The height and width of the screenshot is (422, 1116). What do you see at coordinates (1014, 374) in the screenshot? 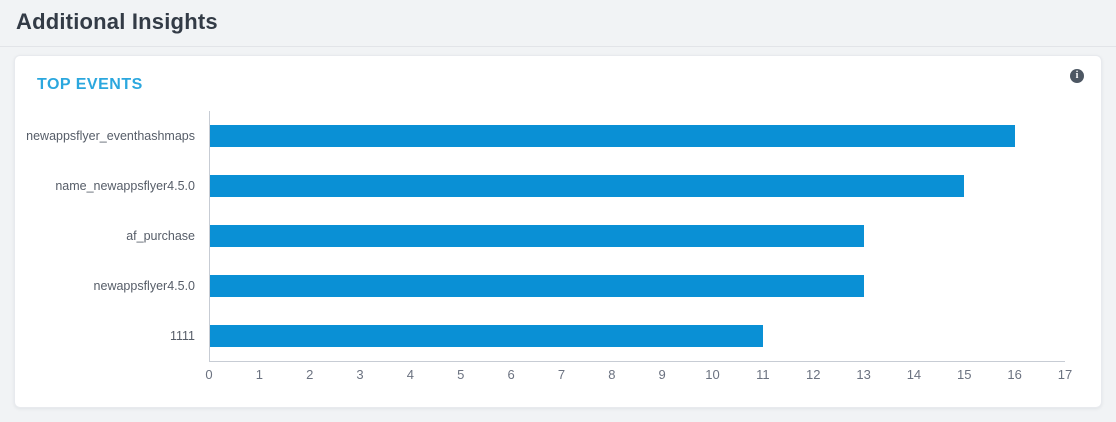
I see `x-tick-label: 16` at bounding box center [1014, 374].